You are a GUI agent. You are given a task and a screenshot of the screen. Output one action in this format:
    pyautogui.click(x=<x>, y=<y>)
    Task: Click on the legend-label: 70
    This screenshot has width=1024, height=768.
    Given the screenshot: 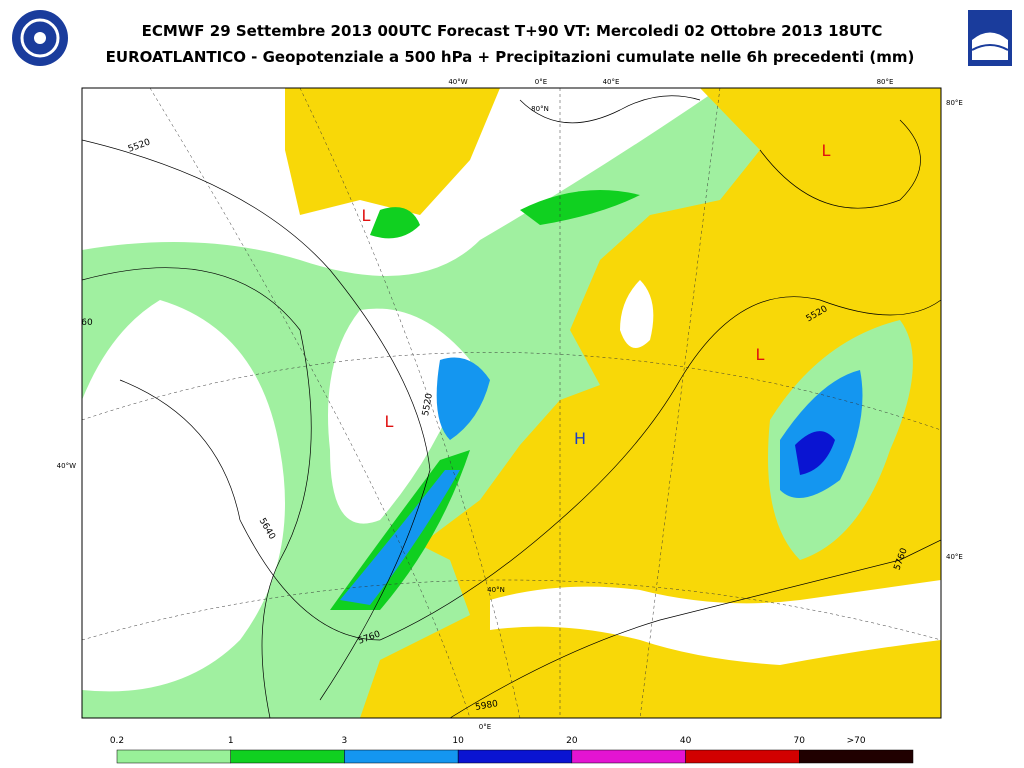 What is the action you would take?
    pyautogui.click(x=800, y=741)
    